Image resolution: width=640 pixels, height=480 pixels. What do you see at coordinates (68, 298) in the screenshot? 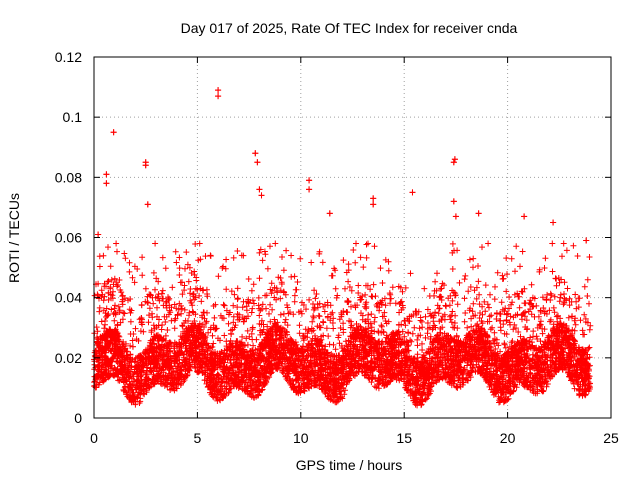
I see `y-tick-label: 0.04` at bounding box center [68, 298].